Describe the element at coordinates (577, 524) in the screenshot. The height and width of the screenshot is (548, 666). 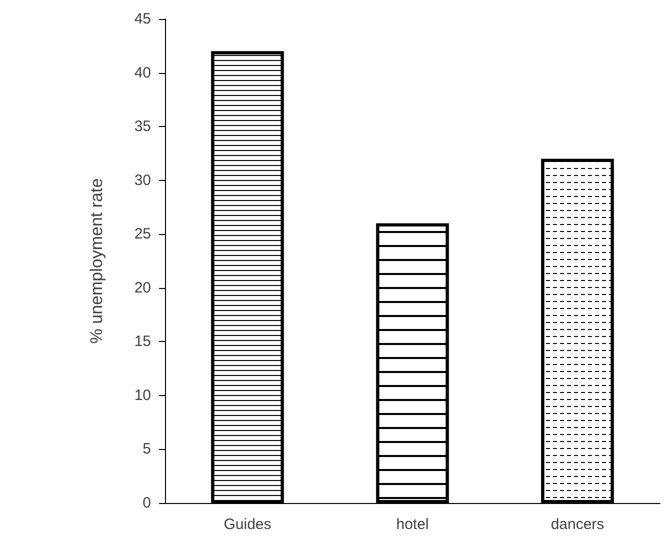
I see `x-tick-label: dancers` at that location.